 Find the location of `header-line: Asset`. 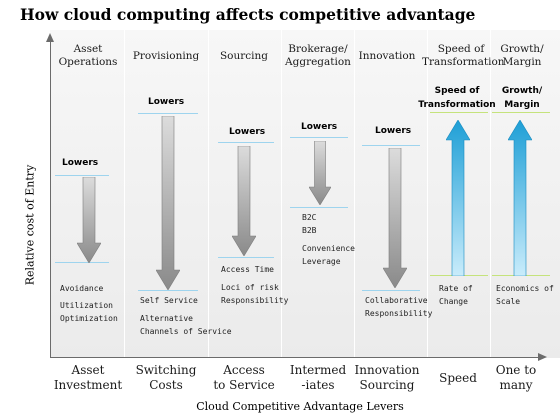

header-line: Asset is located at coordinates (88, 49).